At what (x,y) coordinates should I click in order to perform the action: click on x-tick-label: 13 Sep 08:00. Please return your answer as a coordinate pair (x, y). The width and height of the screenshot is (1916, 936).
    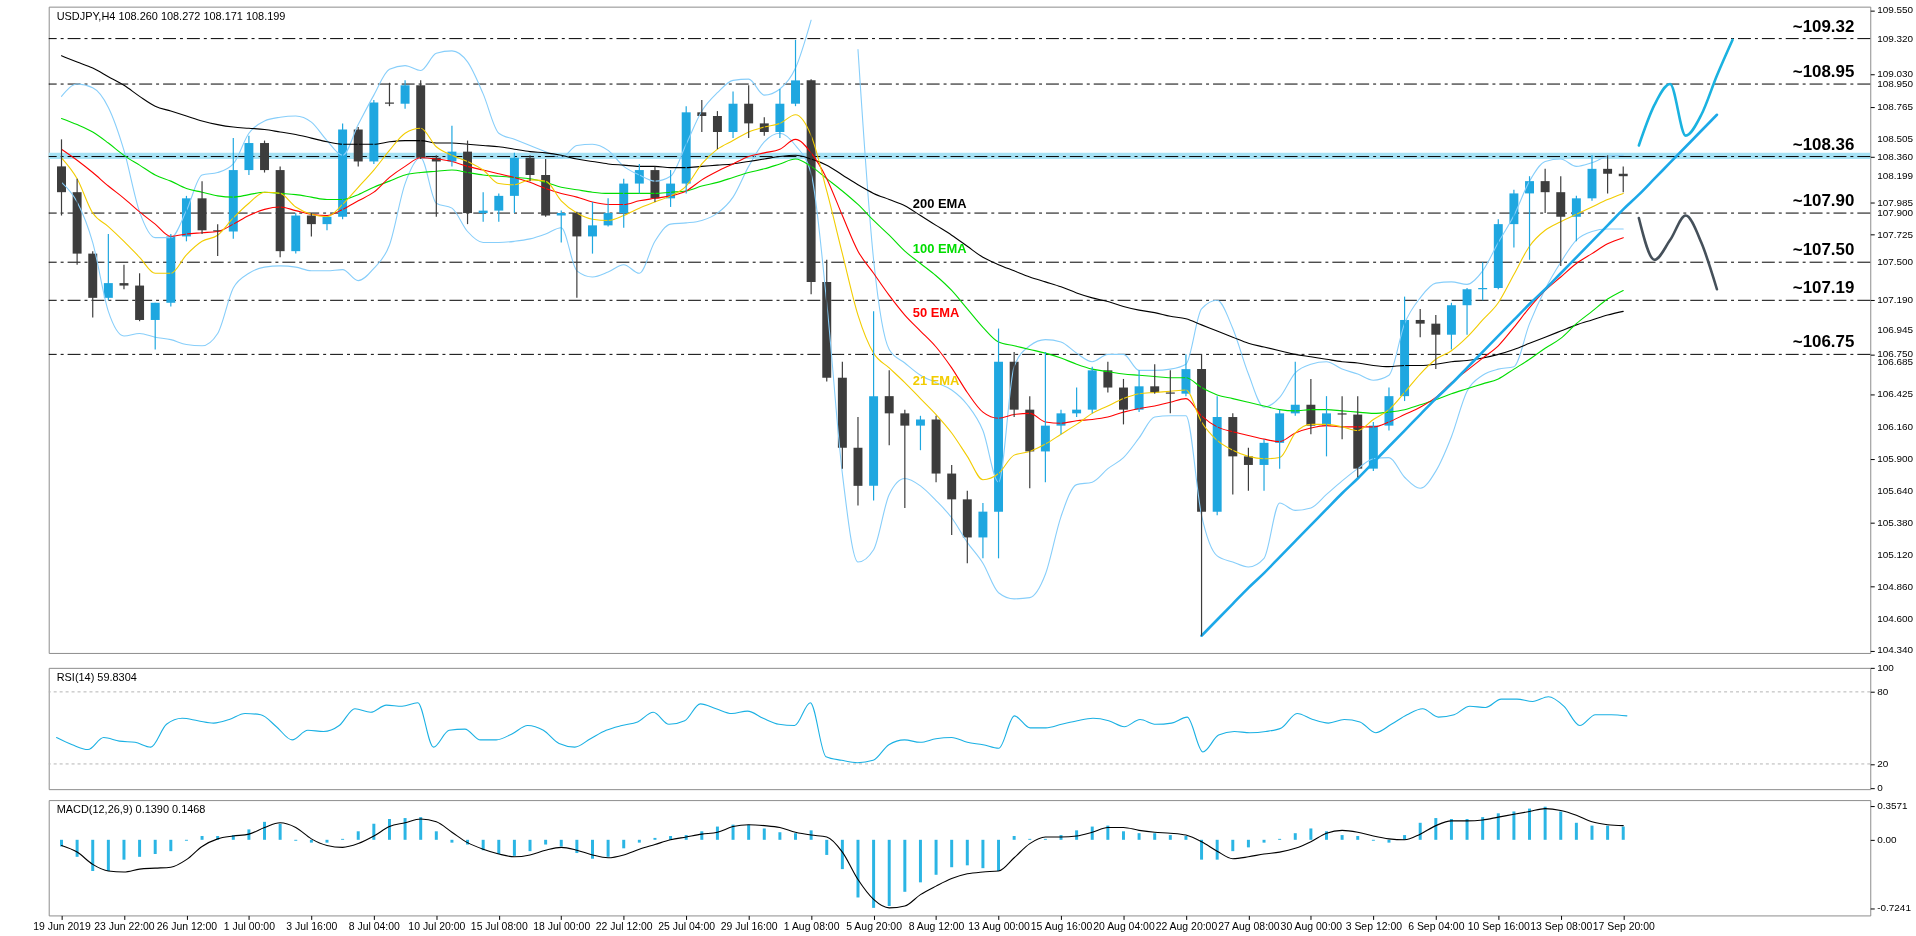
    Looking at the image, I should click on (1561, 926).